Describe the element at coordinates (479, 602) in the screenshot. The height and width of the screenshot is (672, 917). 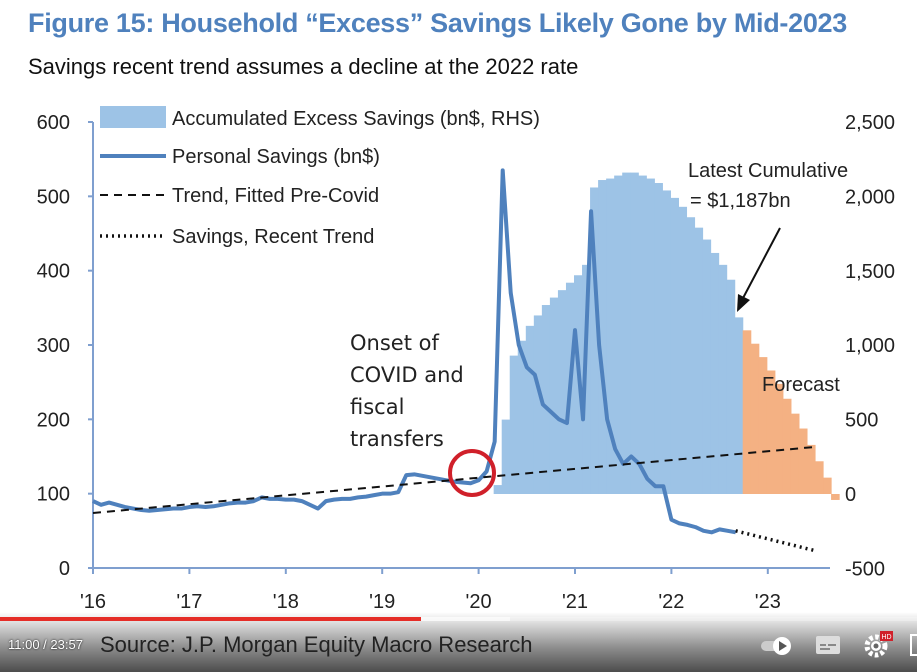
I see `x-axis-tick-label: '20` at that location.